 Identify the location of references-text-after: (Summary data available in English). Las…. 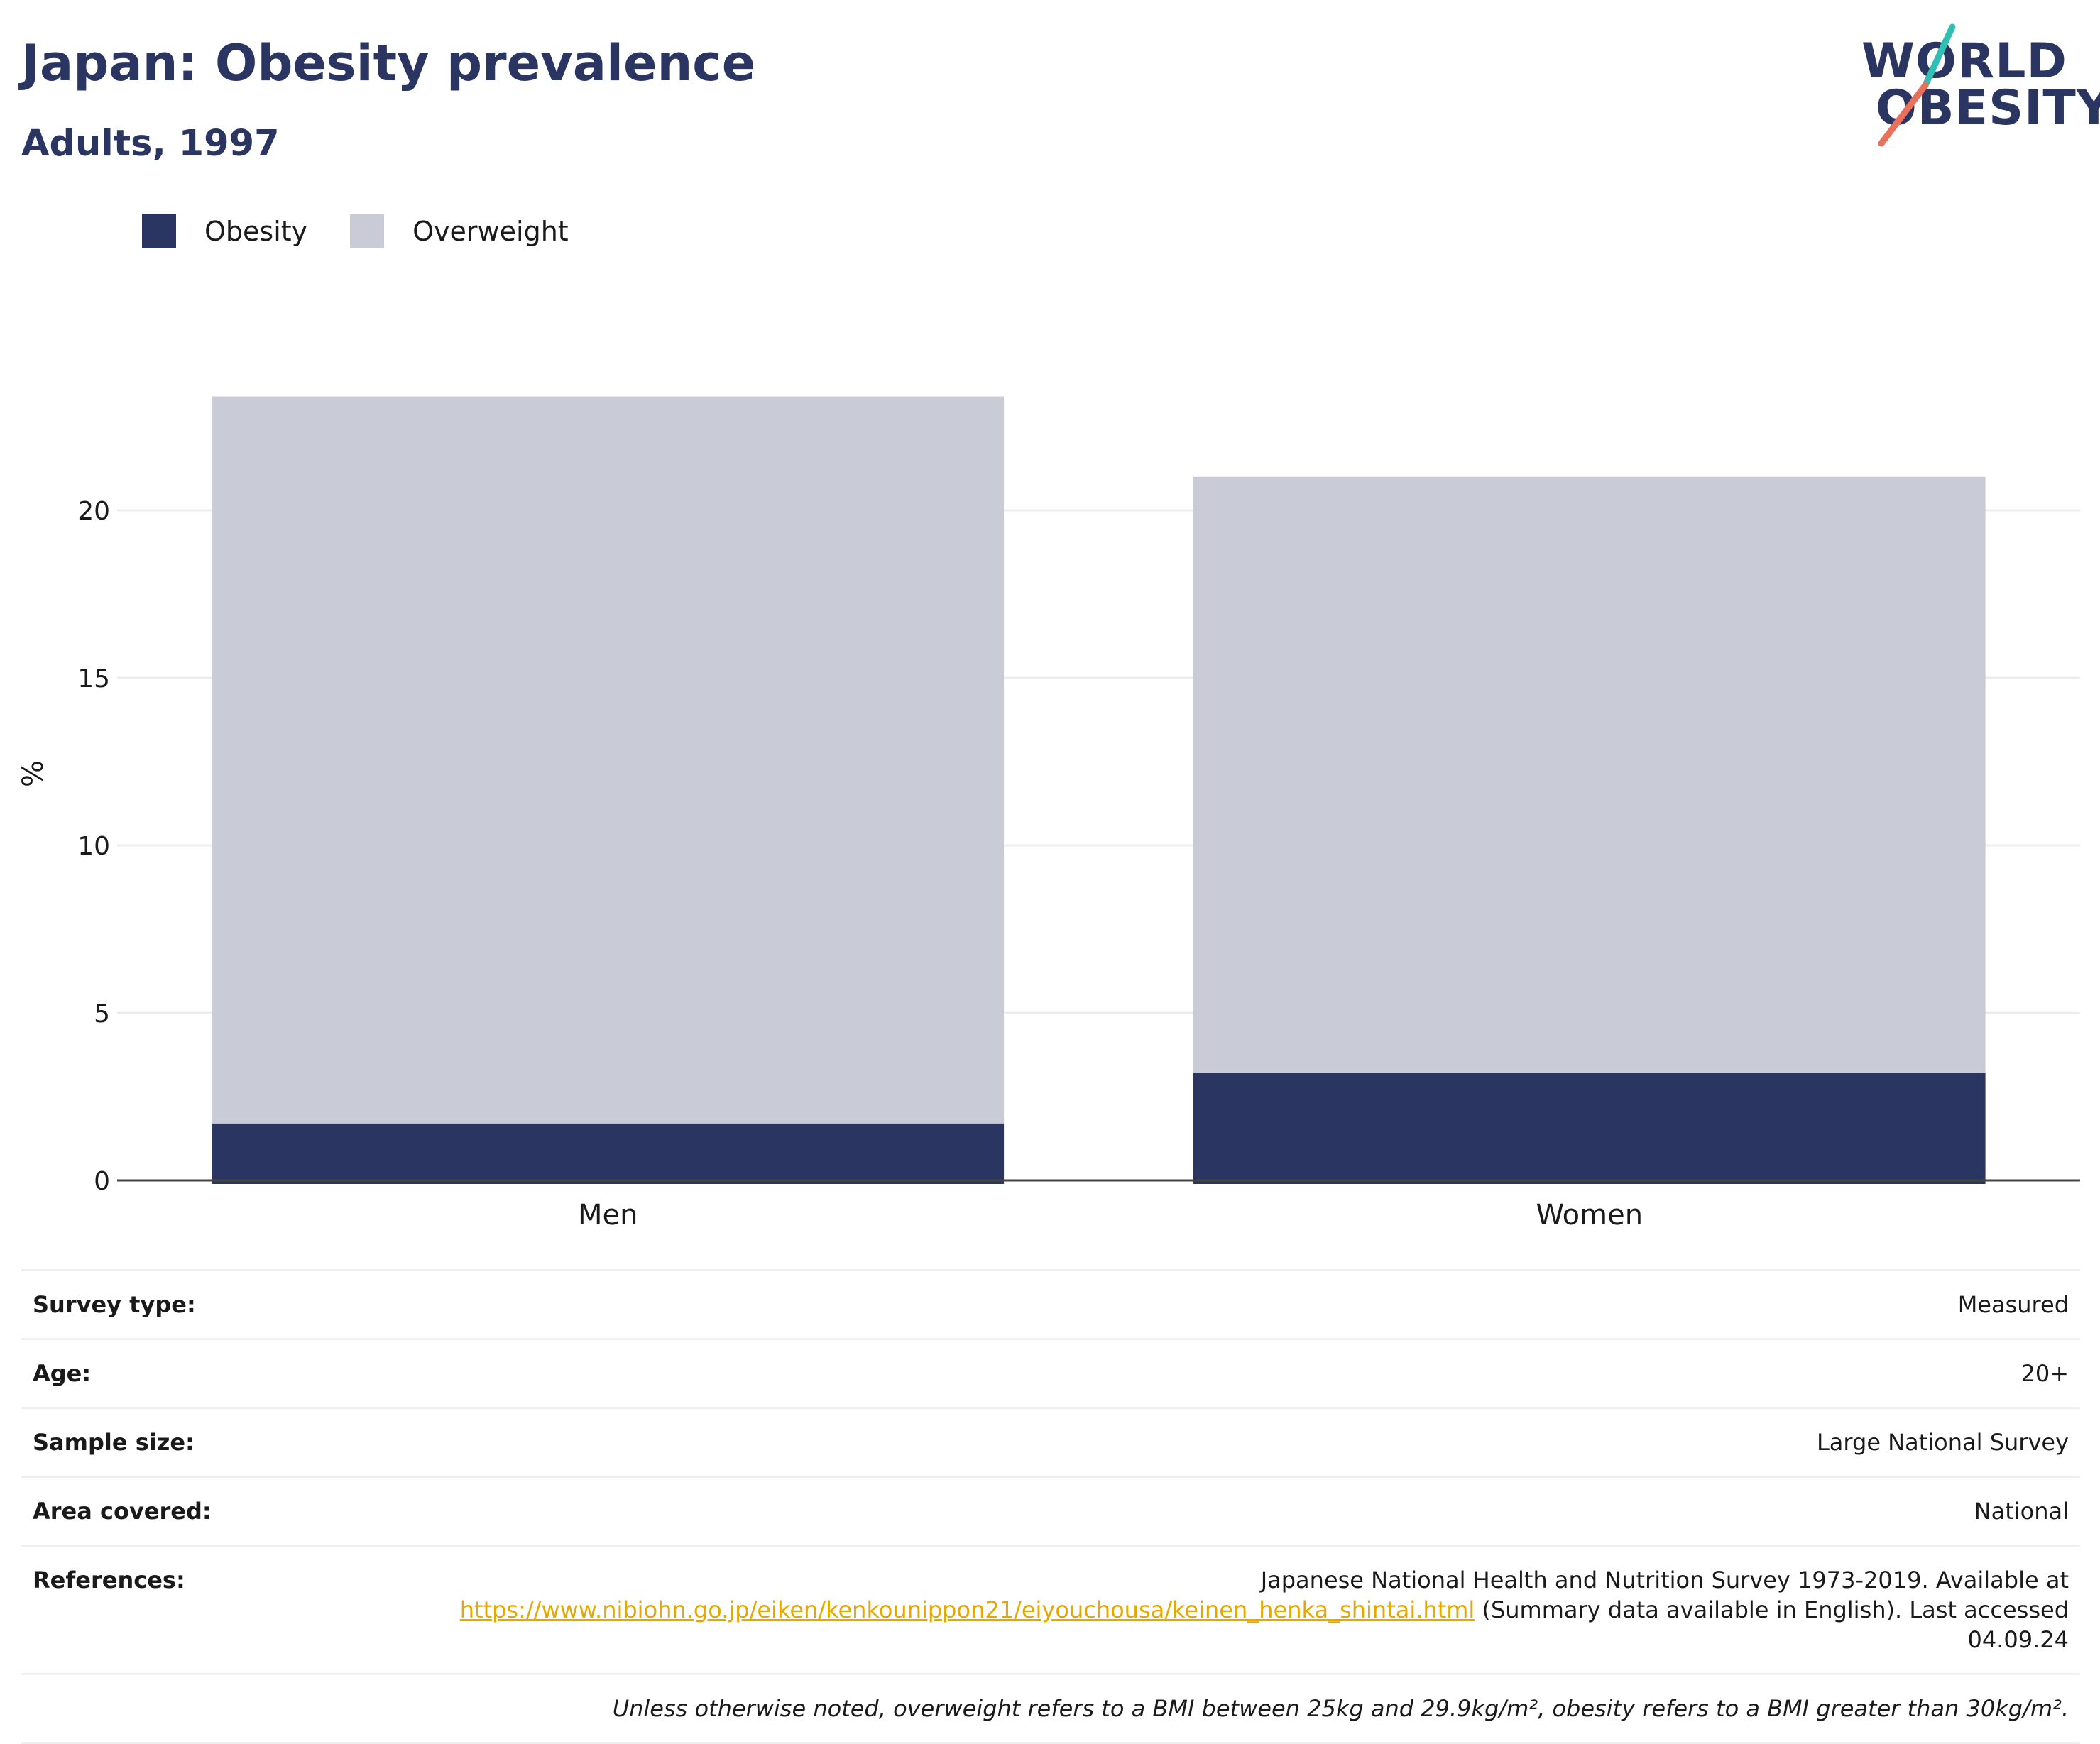
(1775, 1624).